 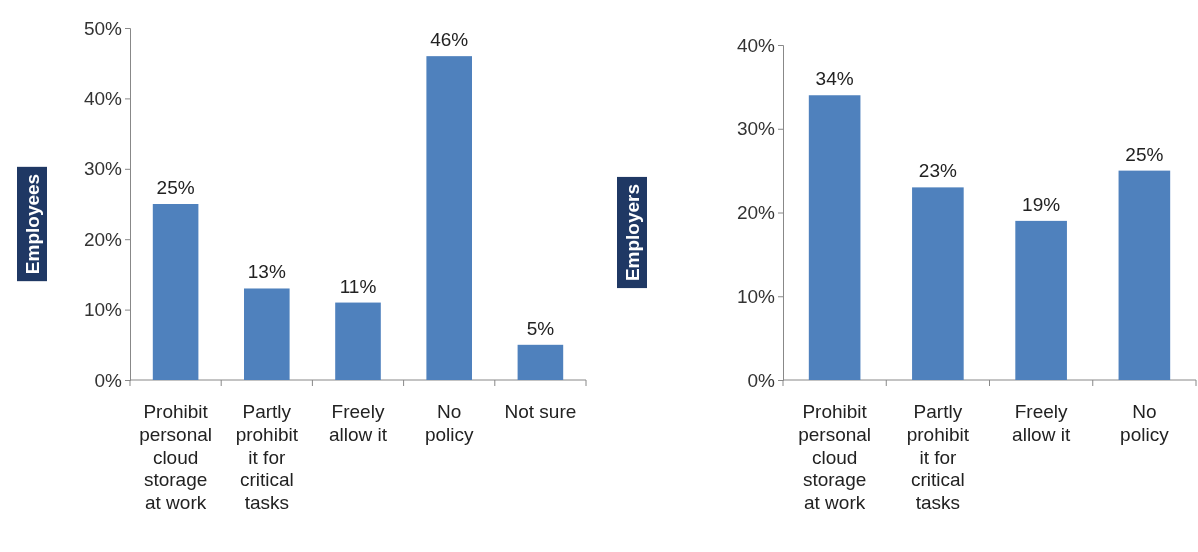 What do you see at coordinates (358, 286) in the screenshot?
I see `data-label: 11%` at bounding box center [358, 286].